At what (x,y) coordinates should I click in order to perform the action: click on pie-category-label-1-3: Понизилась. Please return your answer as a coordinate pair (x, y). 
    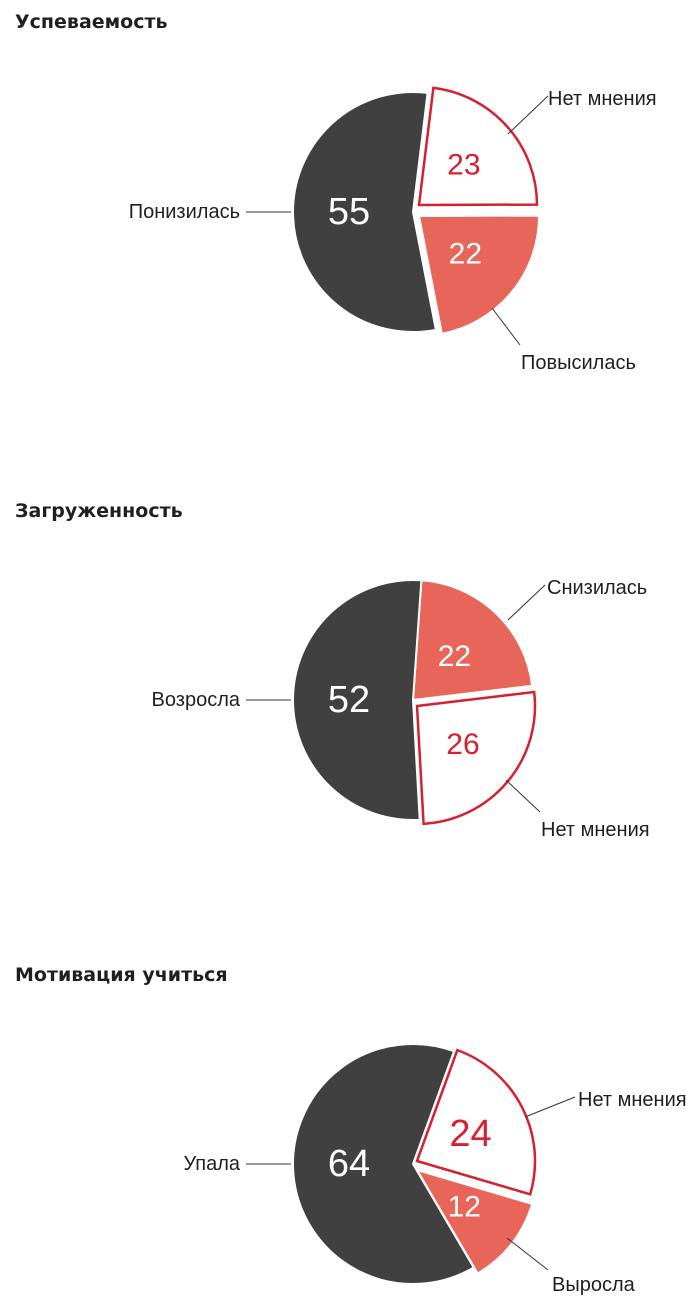
    Looking at the image, I should click on (184, 212).